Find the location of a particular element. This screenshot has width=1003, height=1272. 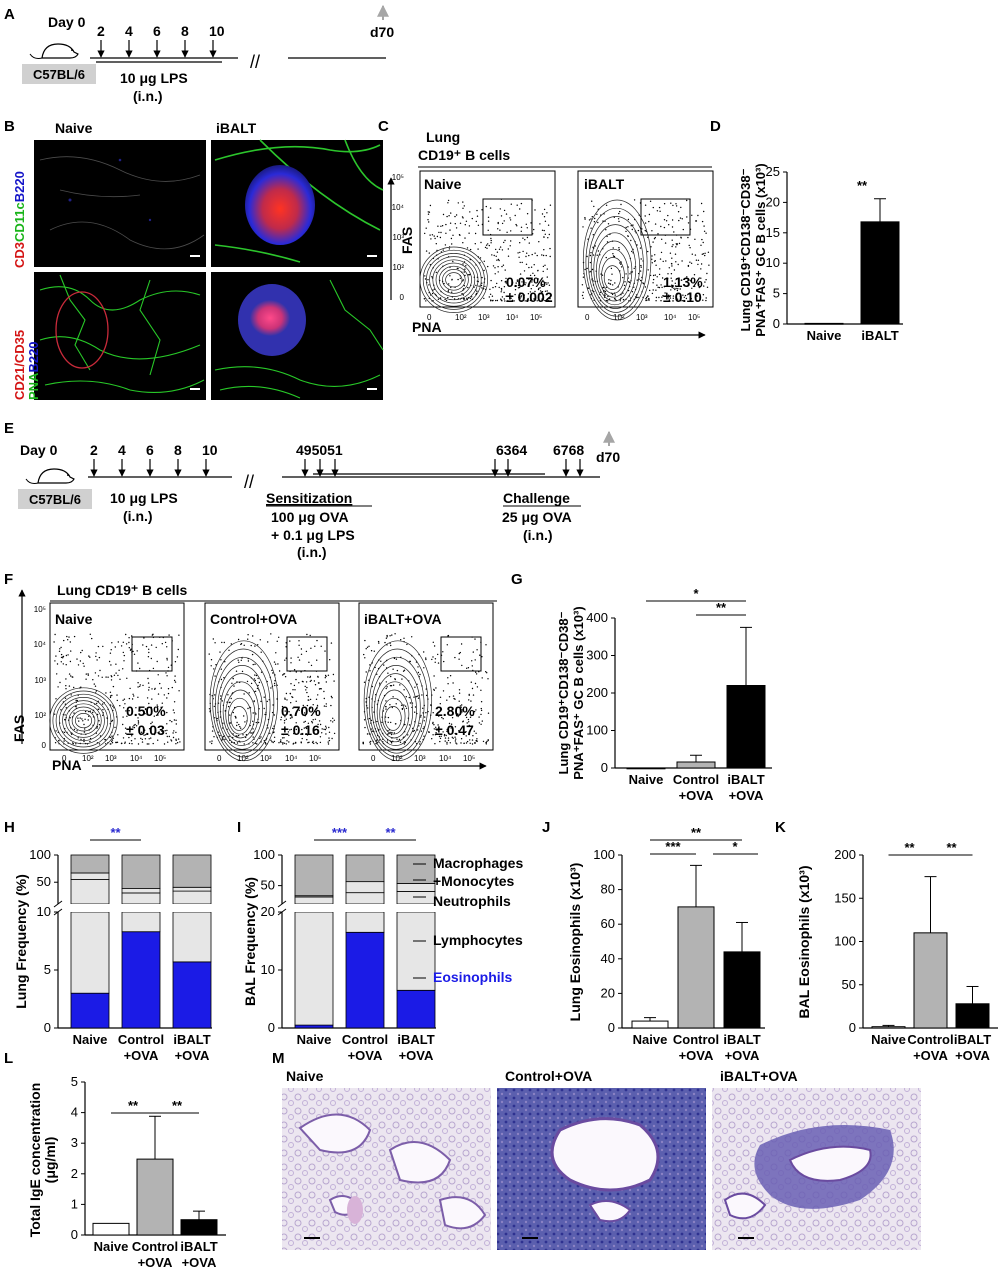

legend-eosinophils: Eosinophils is located at coordinates (473, 977).